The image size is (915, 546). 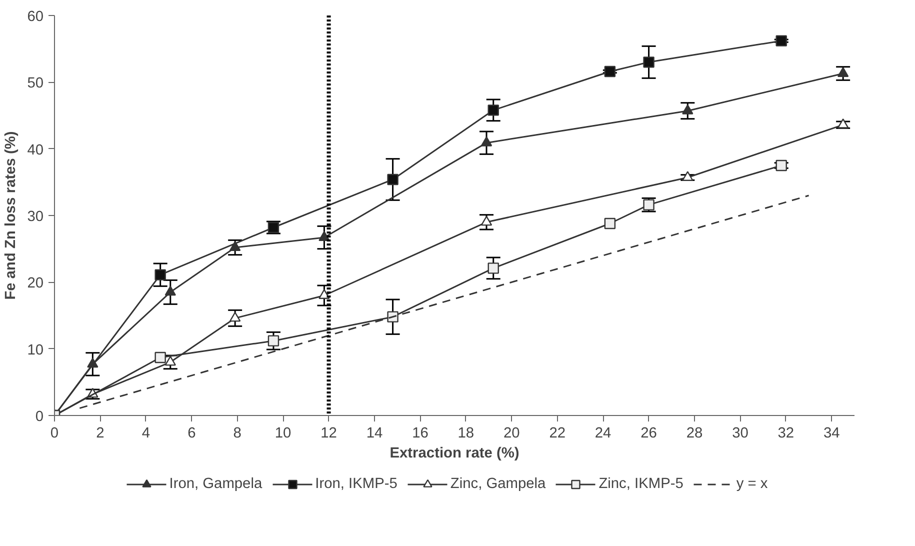 I want to click on y-tick-label: 30, so click(x=35, y=217).